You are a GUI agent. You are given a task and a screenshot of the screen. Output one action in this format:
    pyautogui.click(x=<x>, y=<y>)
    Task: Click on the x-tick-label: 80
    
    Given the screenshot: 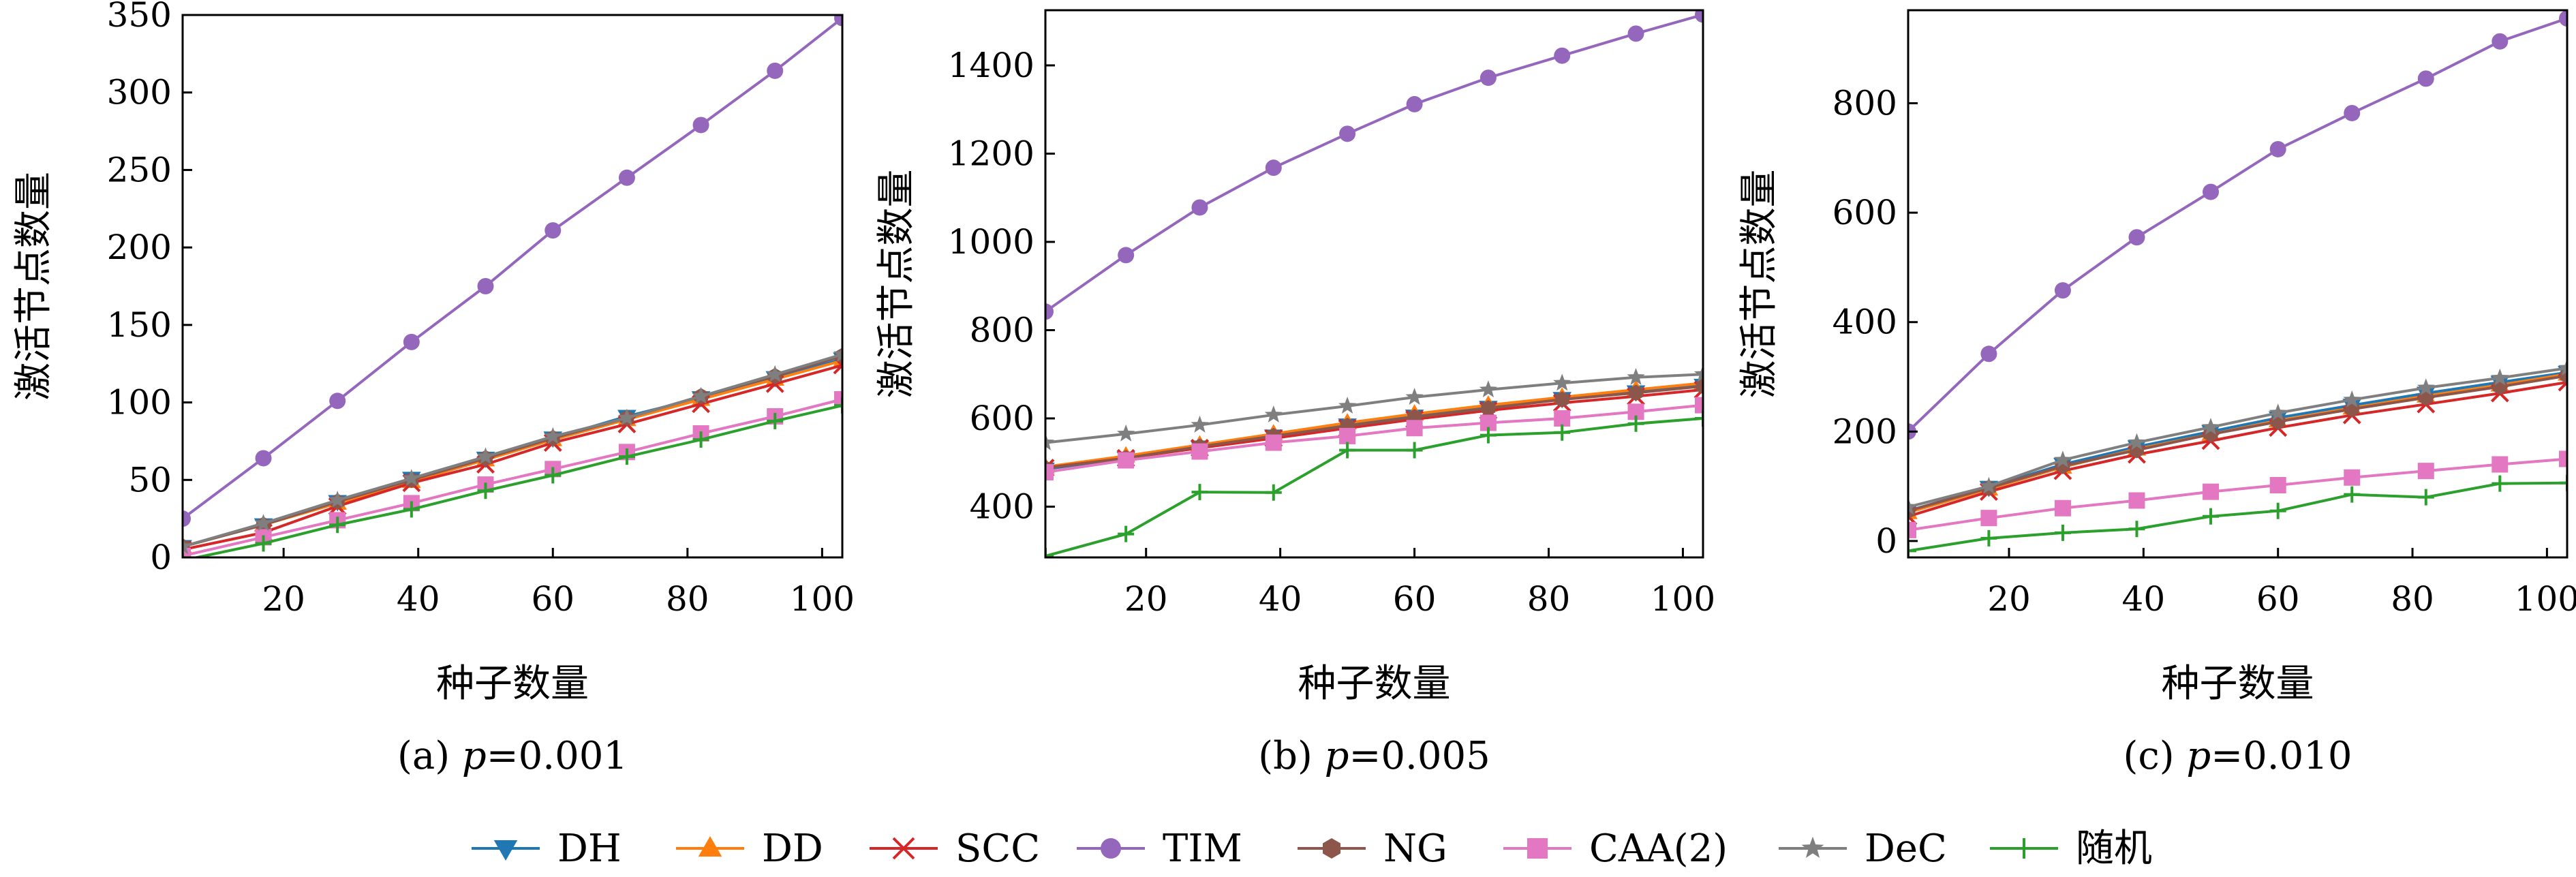 What is the action you would take?
    pyautogui.click(x=687, y=599)
    